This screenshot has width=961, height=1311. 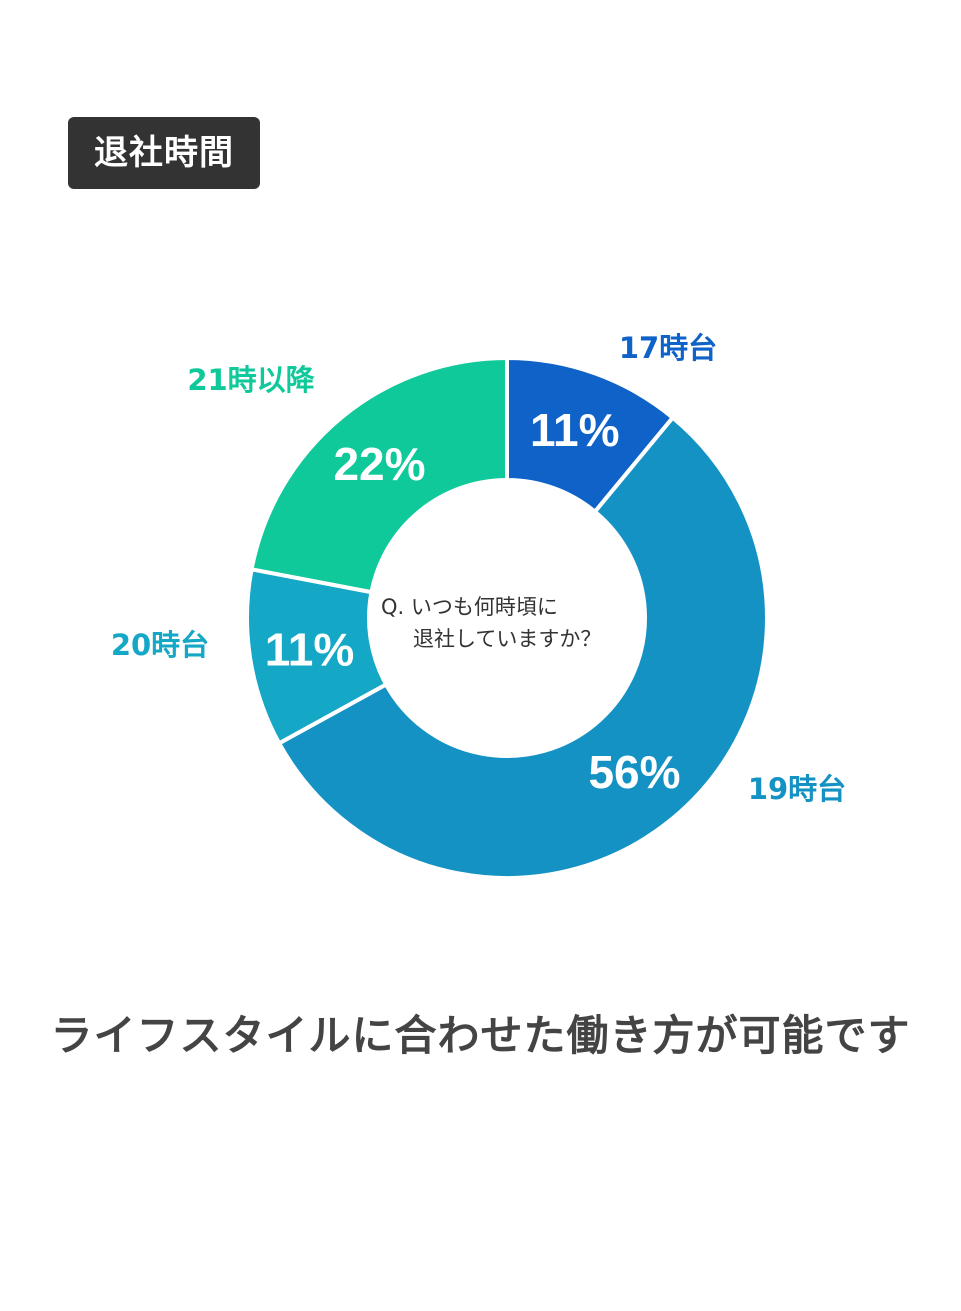 I want to click on footer-caption: ライフスタイルに合わせた働き方が可能です, so click(x=480, y=1035).